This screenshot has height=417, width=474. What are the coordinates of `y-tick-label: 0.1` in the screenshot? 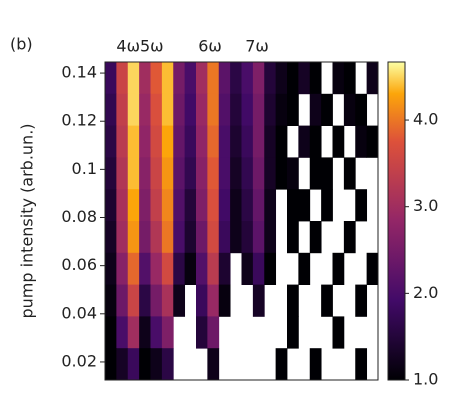 It's located at (84, 168).